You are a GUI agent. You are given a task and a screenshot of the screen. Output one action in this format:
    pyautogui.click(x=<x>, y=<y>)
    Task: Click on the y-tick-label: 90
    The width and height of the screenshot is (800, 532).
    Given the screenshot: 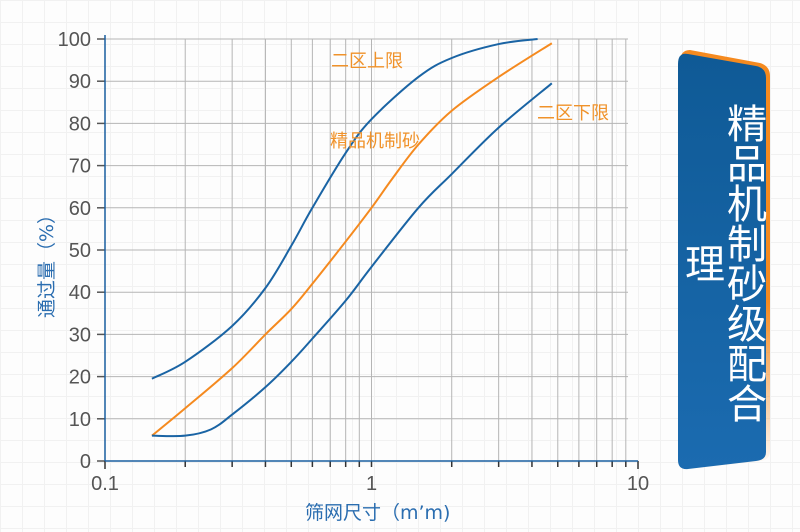 What is the action you would take?
    pyautogui.click(x=80, y=82)
    